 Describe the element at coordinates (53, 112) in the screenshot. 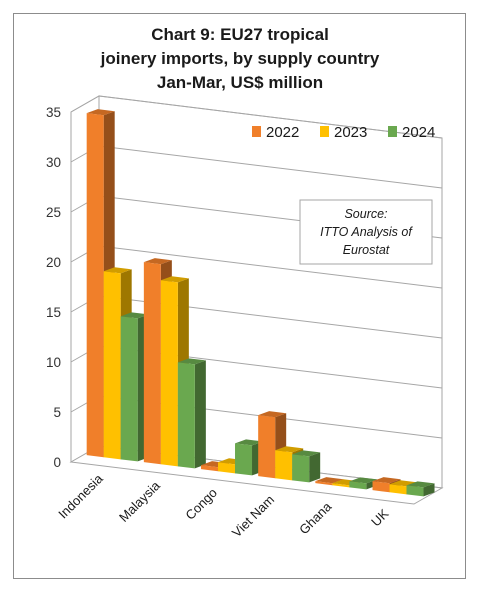

I see `y-tick-label: 35` at that location.